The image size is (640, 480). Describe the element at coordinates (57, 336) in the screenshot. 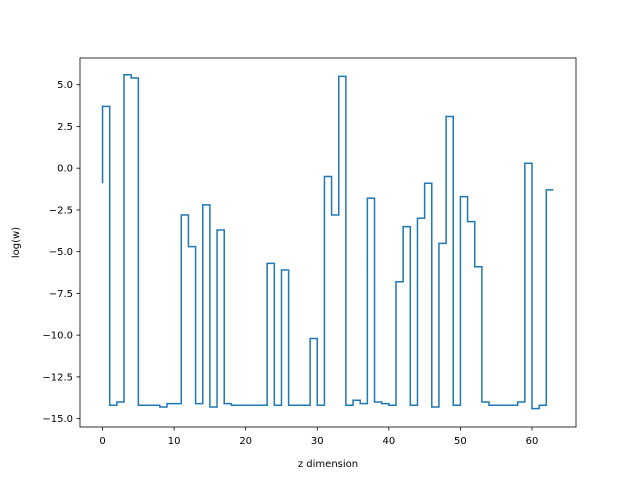

I see `y-tick-label: −10.0` at that location.